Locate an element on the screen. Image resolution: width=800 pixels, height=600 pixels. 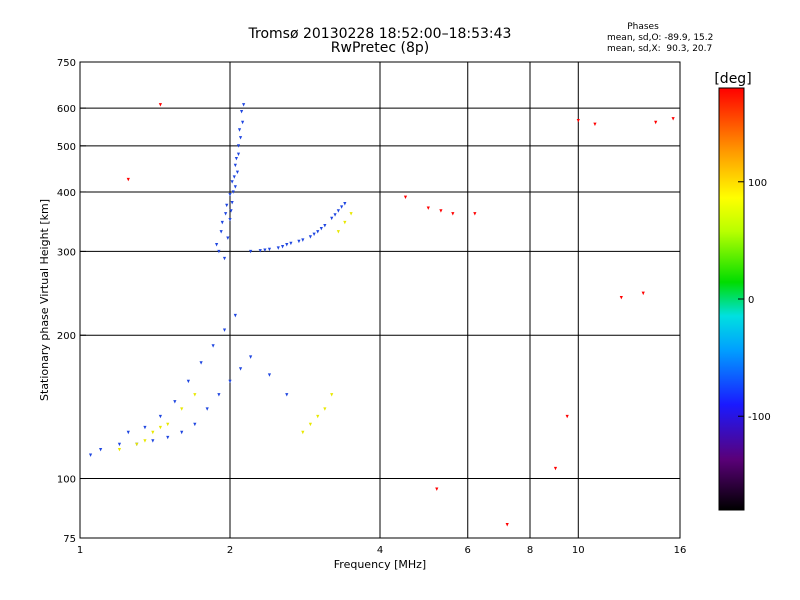
colorbar-ticks: 100 0 -100 is located at coordinates (754, 300).